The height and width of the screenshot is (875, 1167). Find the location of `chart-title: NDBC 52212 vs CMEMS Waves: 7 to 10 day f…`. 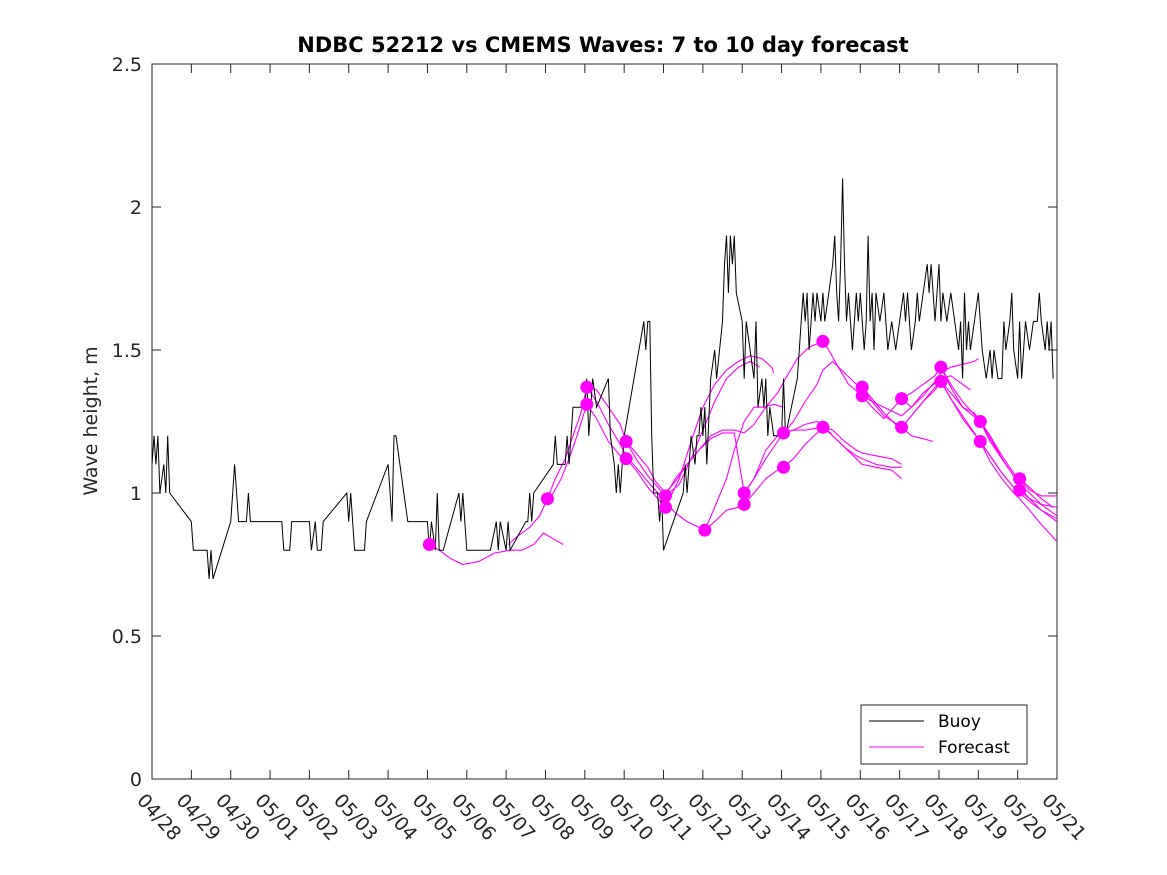

chart-title: NDBC 52212 vs CMEMS Waves: 7 to 10 day f… is located at coordinates (602, 45).